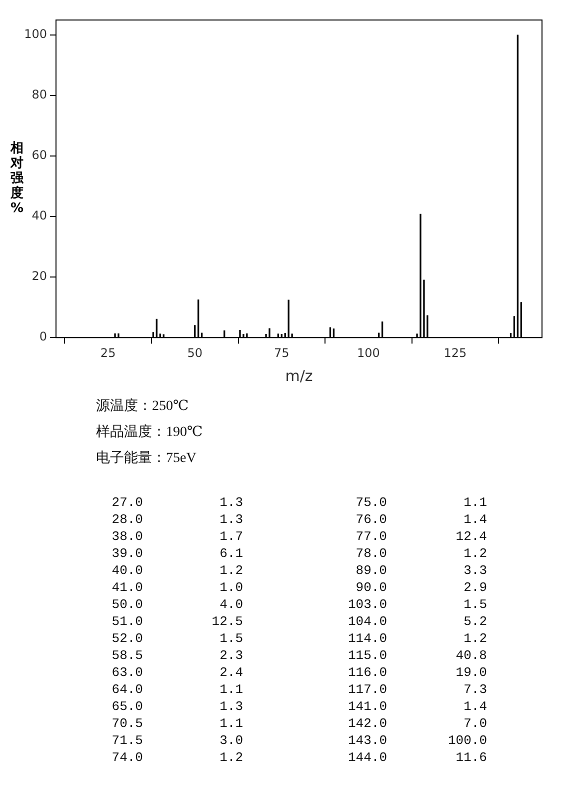  What do you see at coordinates (366, 689) in the screenshot?
I see `category-label: 117.0` at bounding box center [366, 689].